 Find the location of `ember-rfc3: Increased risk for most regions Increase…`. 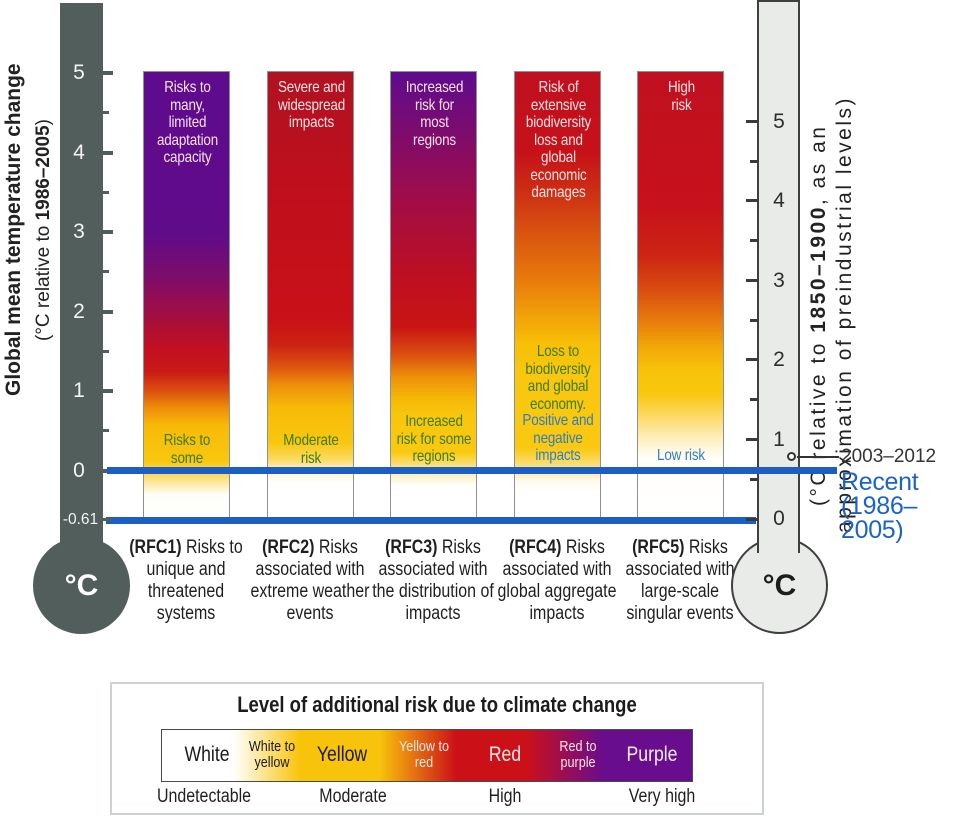

ember-rfc3: Increased risk for most regions Increase… is located at coordinates (433, 295).